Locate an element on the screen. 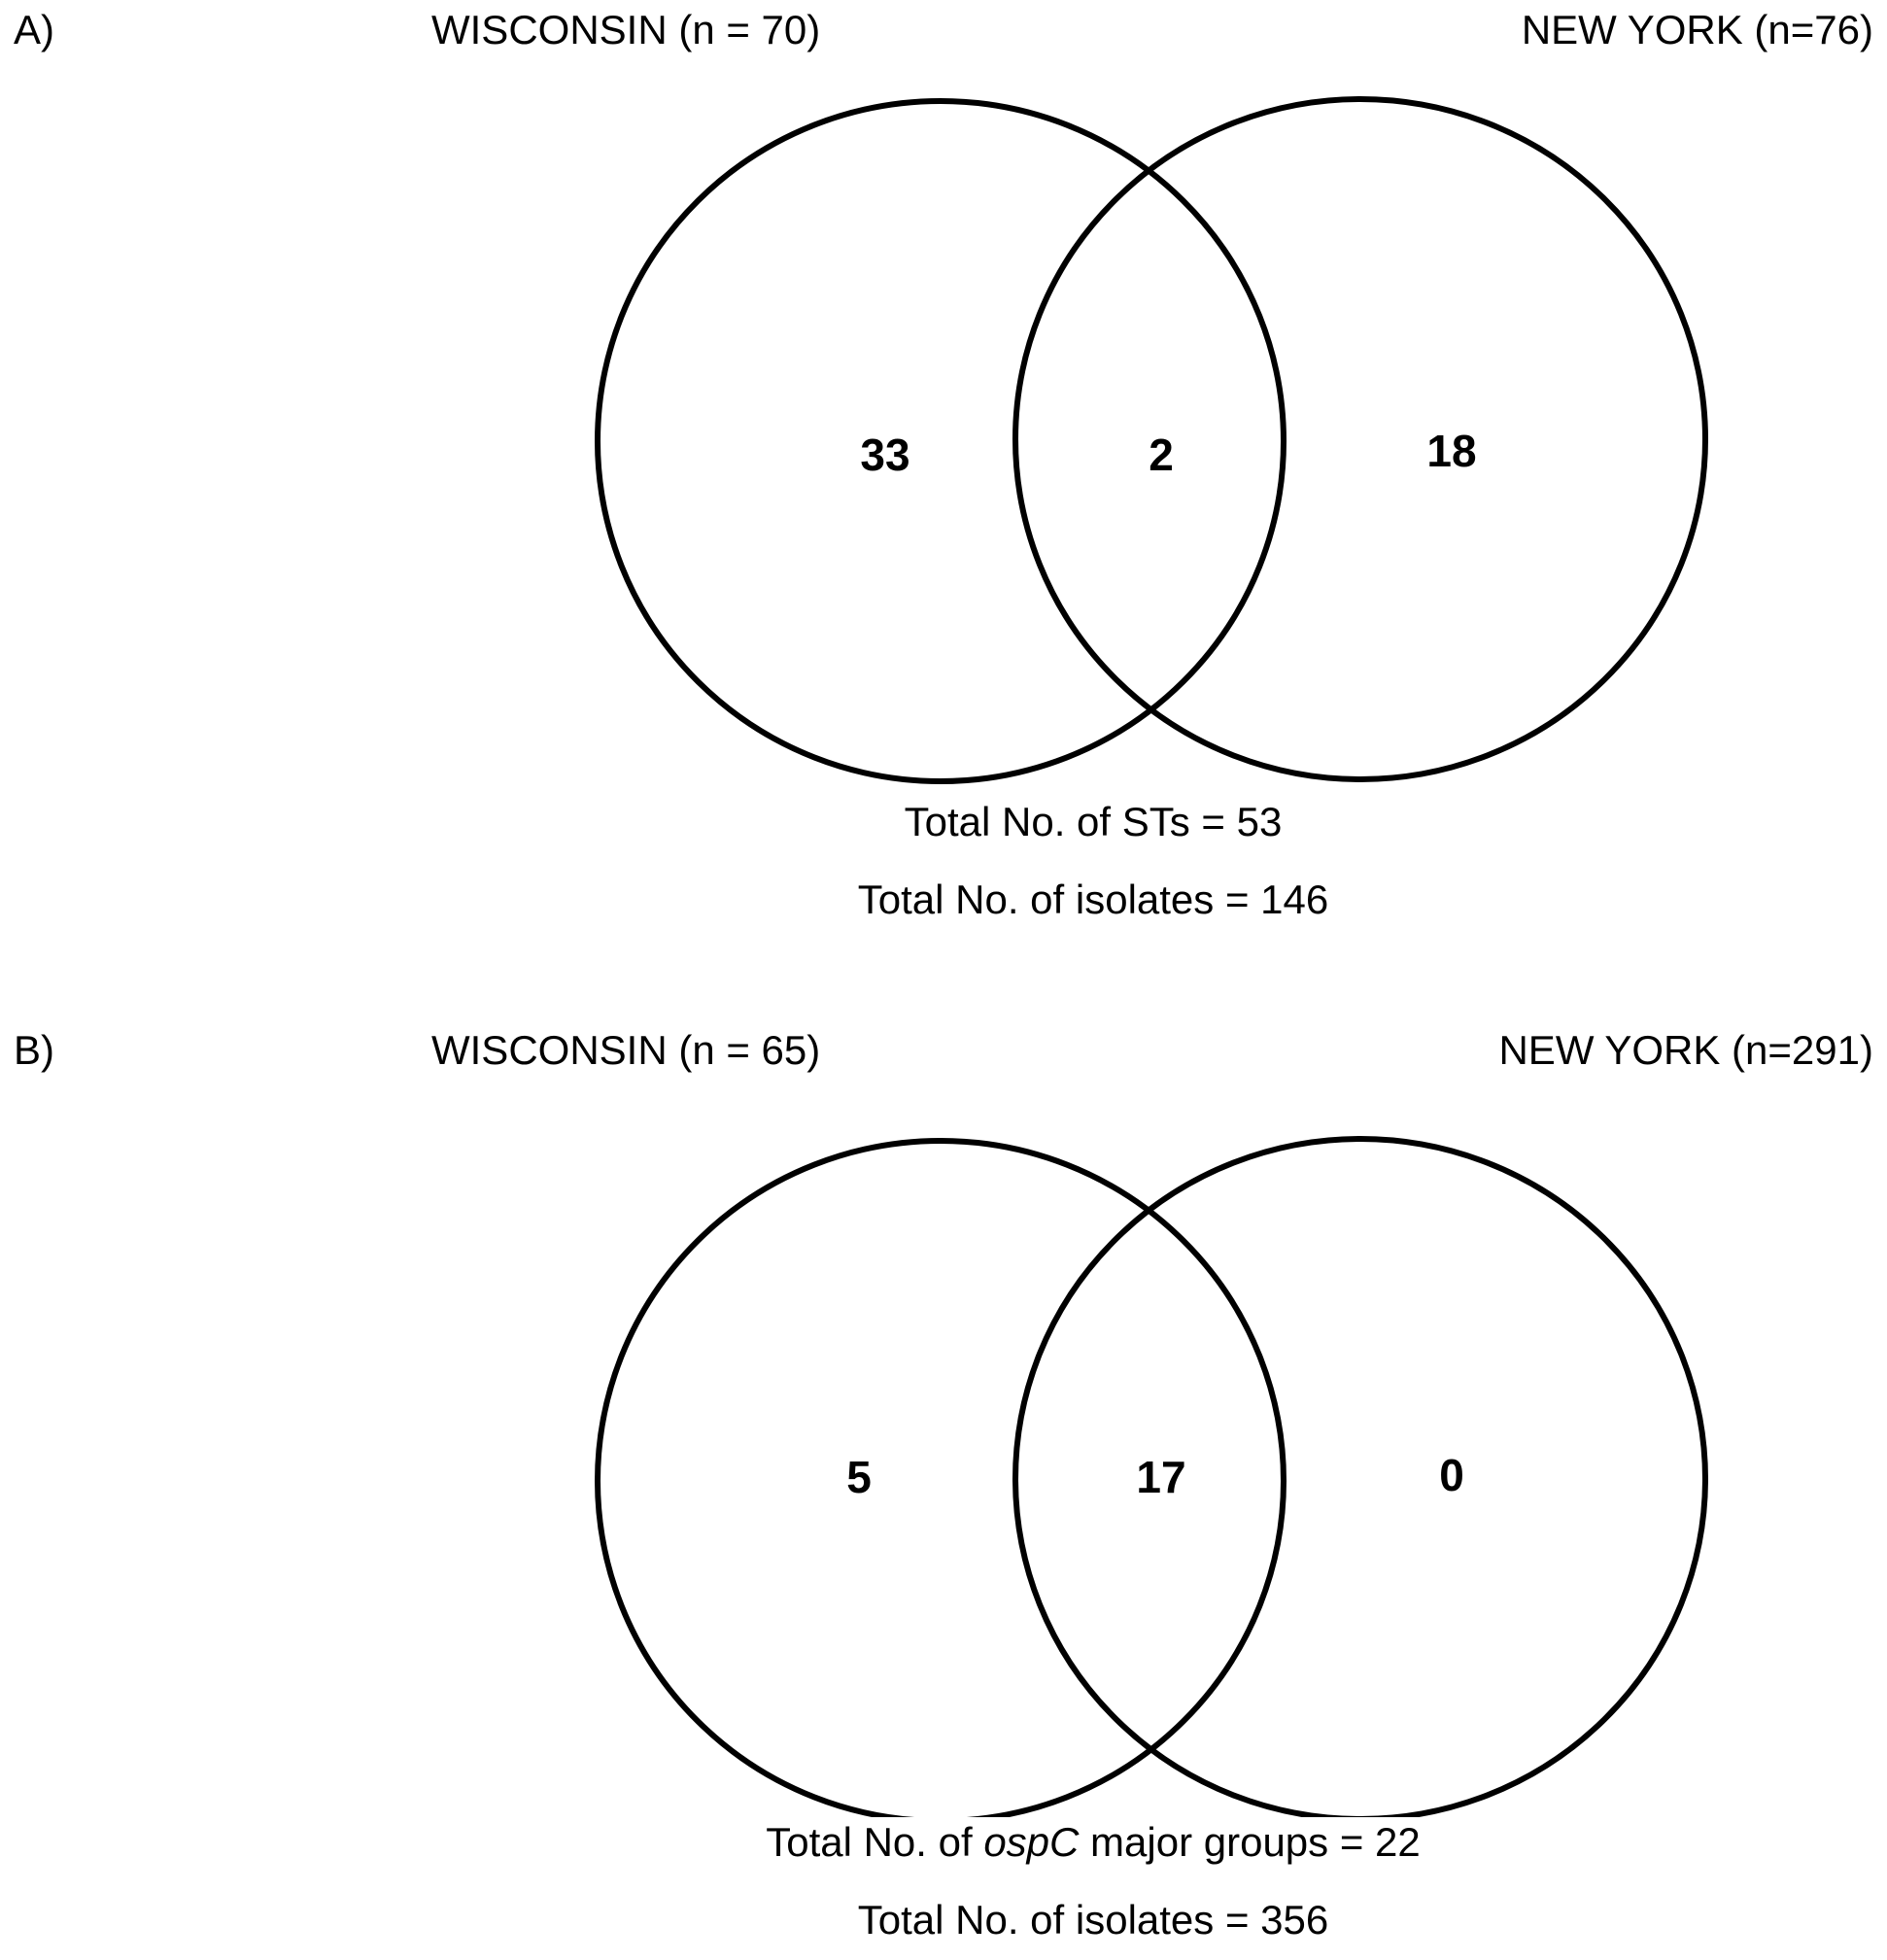  total-line-2: Total No. of isolates = 146 is located at coordinates (1093, 899).